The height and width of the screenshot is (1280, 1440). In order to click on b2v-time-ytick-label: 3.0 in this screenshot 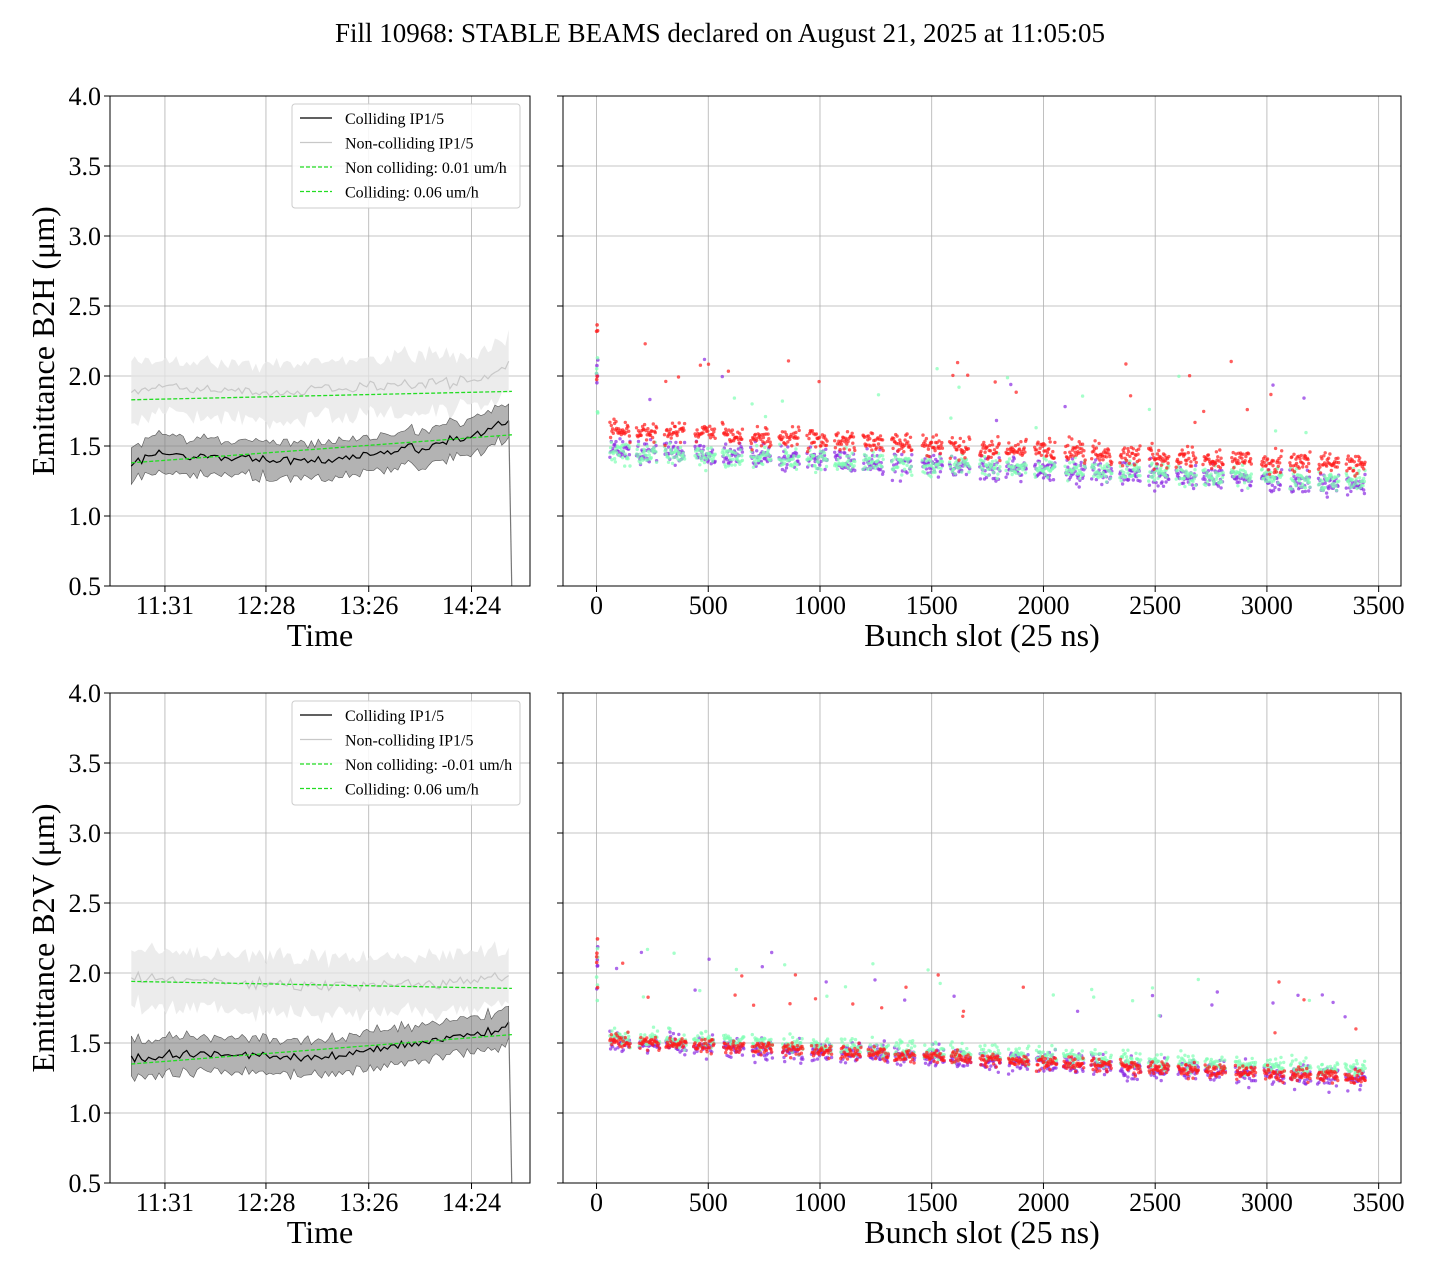, I will do `click(85, 833)`.